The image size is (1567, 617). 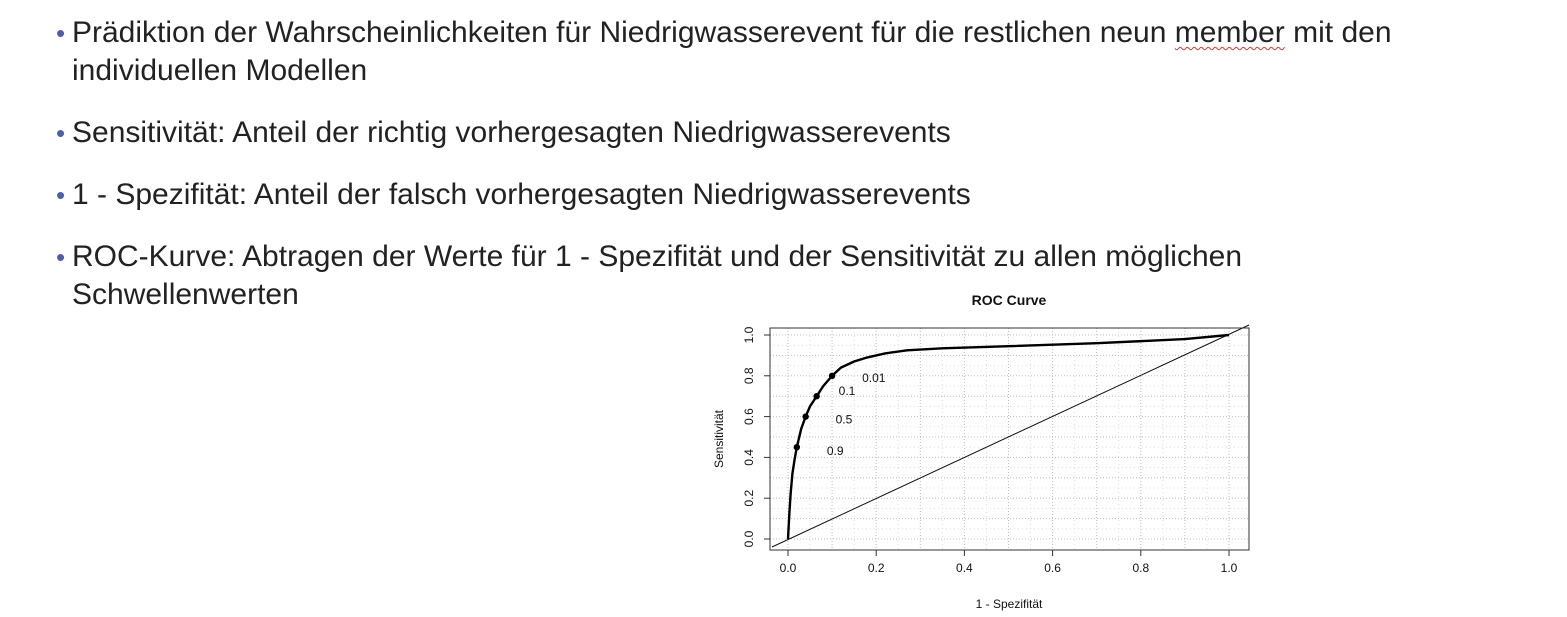 I want to click on y-tick-label: 0.4, so click(x=749, y=457).